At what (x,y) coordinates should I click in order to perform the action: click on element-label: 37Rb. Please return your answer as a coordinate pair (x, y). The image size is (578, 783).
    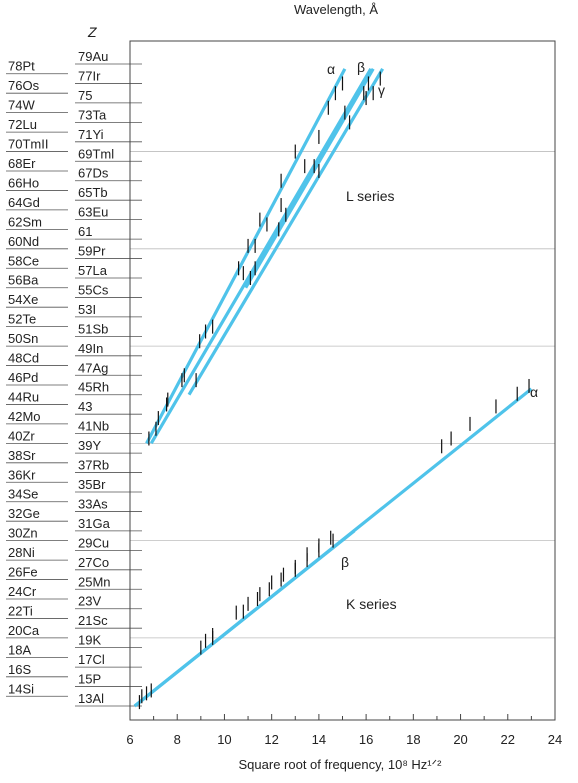
    Looking at the image, I should click on (93, 465).